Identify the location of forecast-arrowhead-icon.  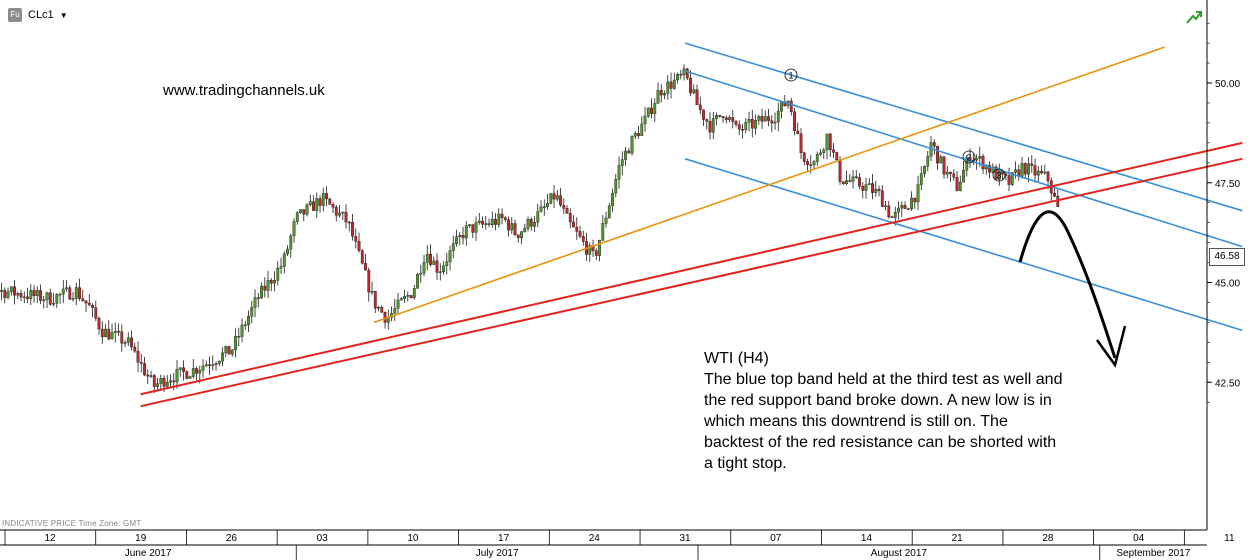
(1111, 346).